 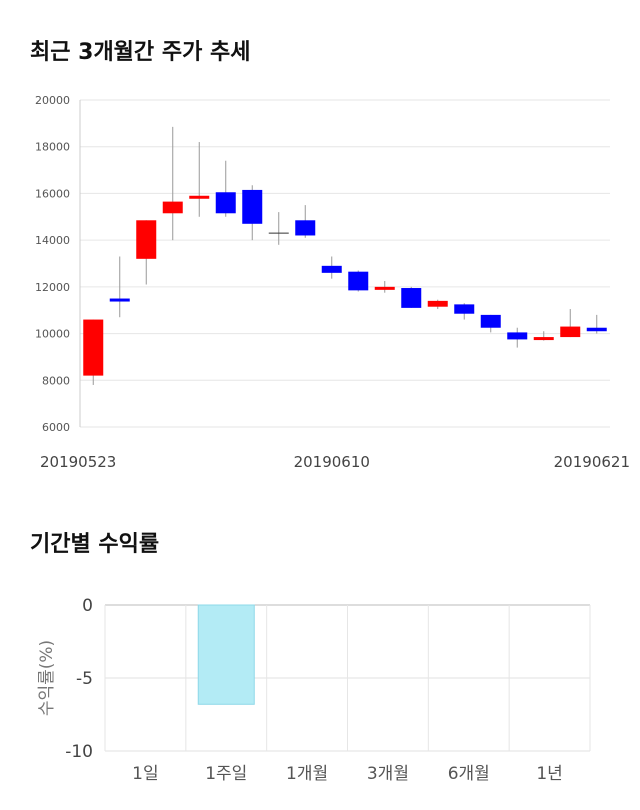 I want to click on y-axis-label: 수익률(%), so click(x=47, y=678).